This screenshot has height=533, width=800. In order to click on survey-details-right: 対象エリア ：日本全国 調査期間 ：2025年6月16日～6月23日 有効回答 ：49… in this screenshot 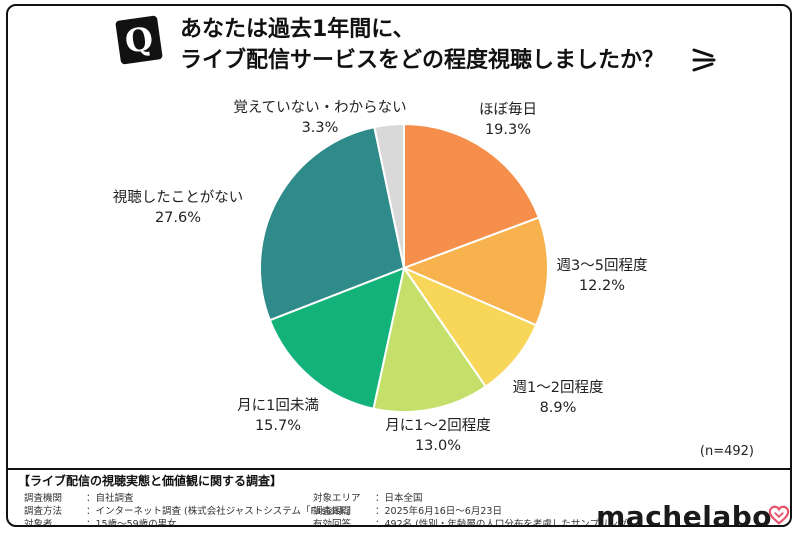, I will do `click(472, 509)`.